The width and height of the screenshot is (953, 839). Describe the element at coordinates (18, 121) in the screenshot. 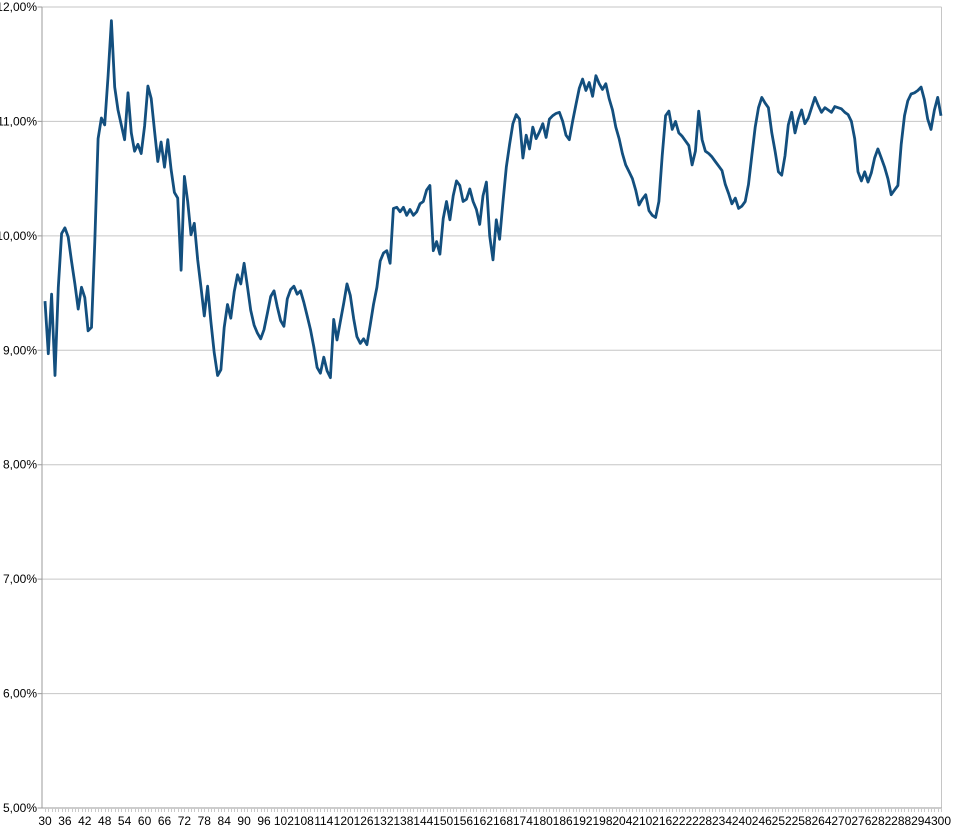

I see `y-axis-label-11pct: 11,00%` at that location.